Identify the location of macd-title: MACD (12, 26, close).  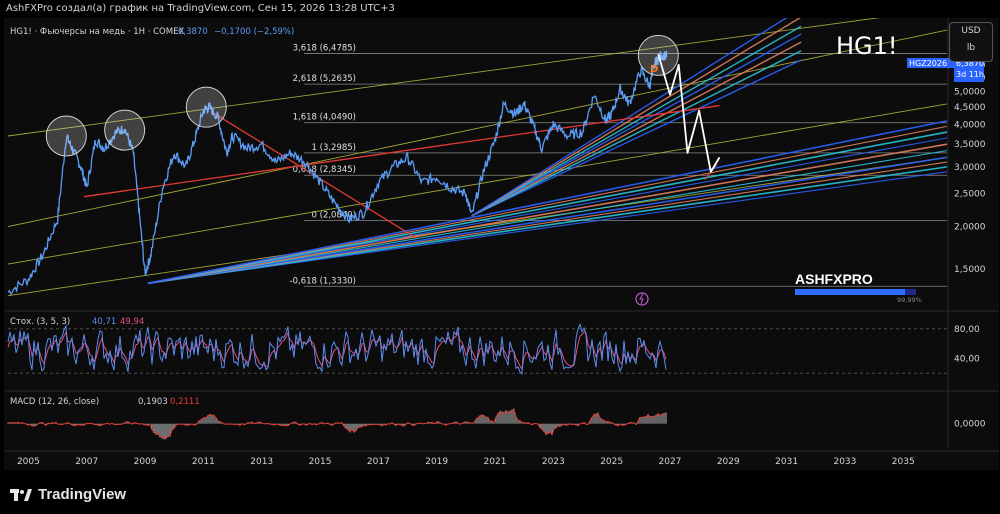
(54, 402).